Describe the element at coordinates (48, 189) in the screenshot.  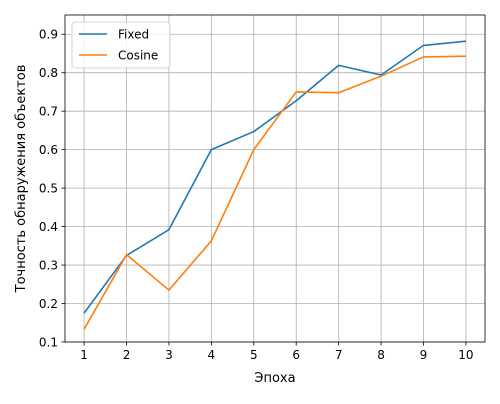
I see `y-tick-label: 0.5` at that location.